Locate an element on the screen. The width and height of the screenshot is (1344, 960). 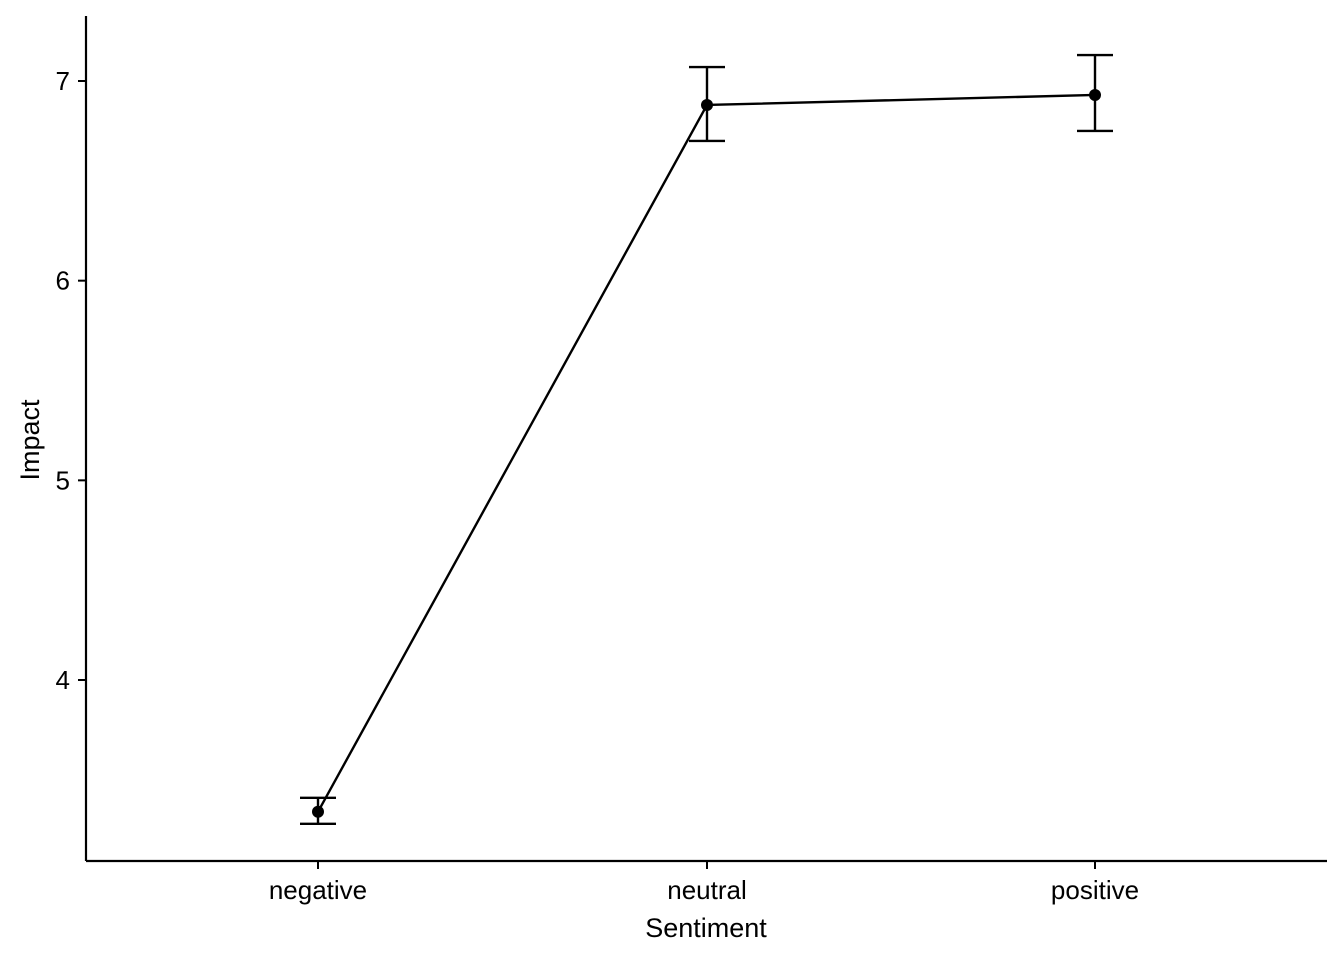
x-tick-label: positive is located at coordinates (1095, 890).